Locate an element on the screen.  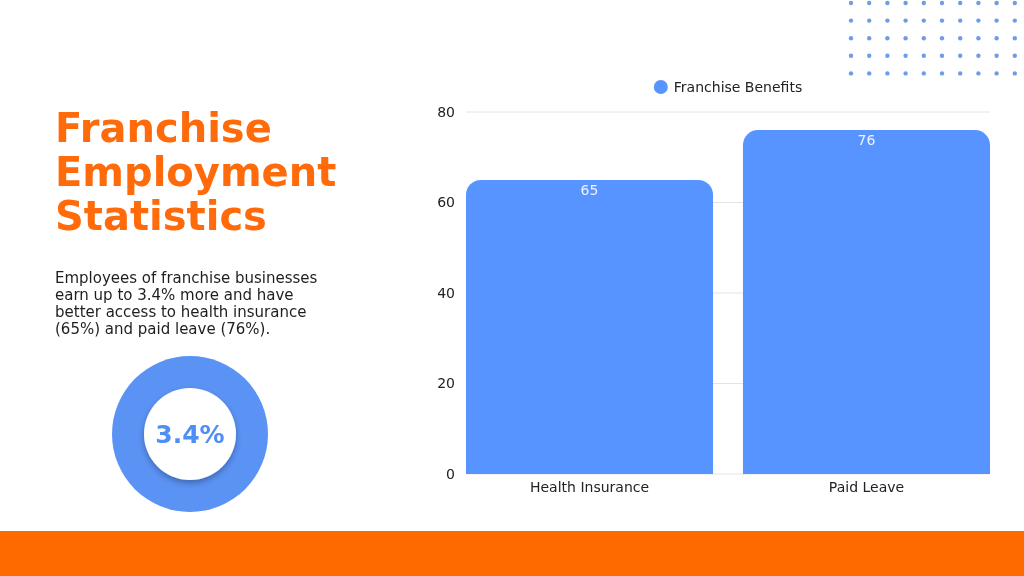
y-tick-label: 0 is located at coordinates (450, 473).